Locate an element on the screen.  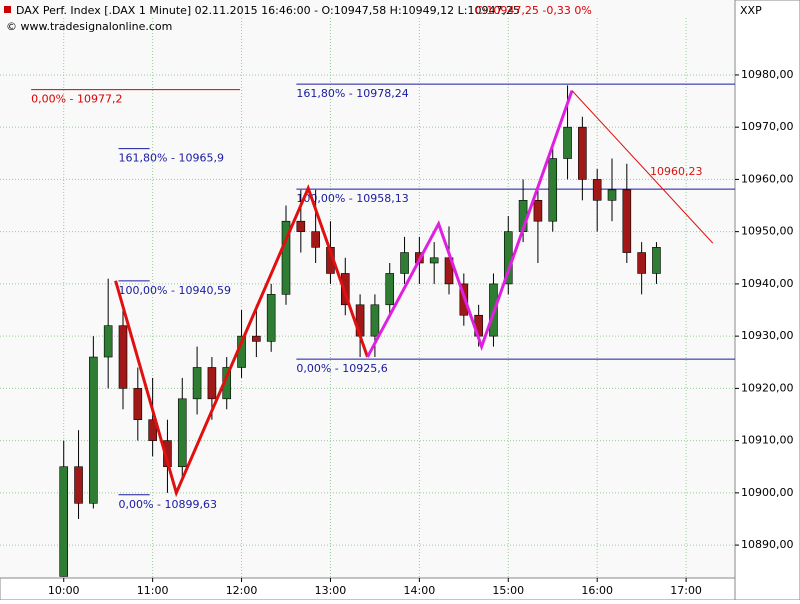
x-tick-label: 16:00 is located at coordinates (597, 590).